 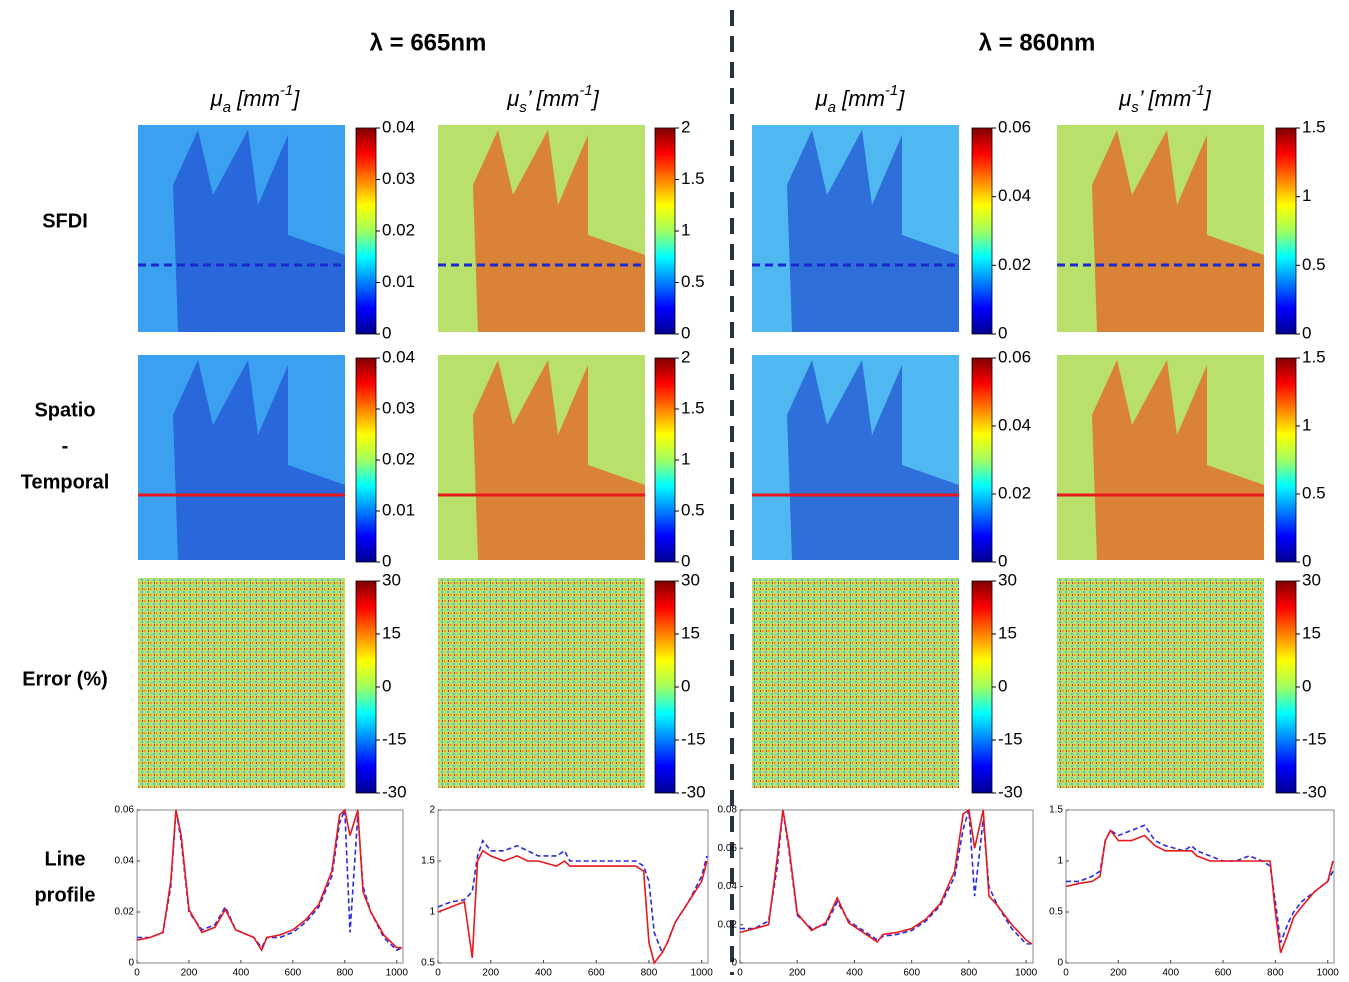 What do you see at coordinates (1306, 195) in the screenshot?
I see `colorbar-tick-label: 1` at bounding box center [1306, 195].